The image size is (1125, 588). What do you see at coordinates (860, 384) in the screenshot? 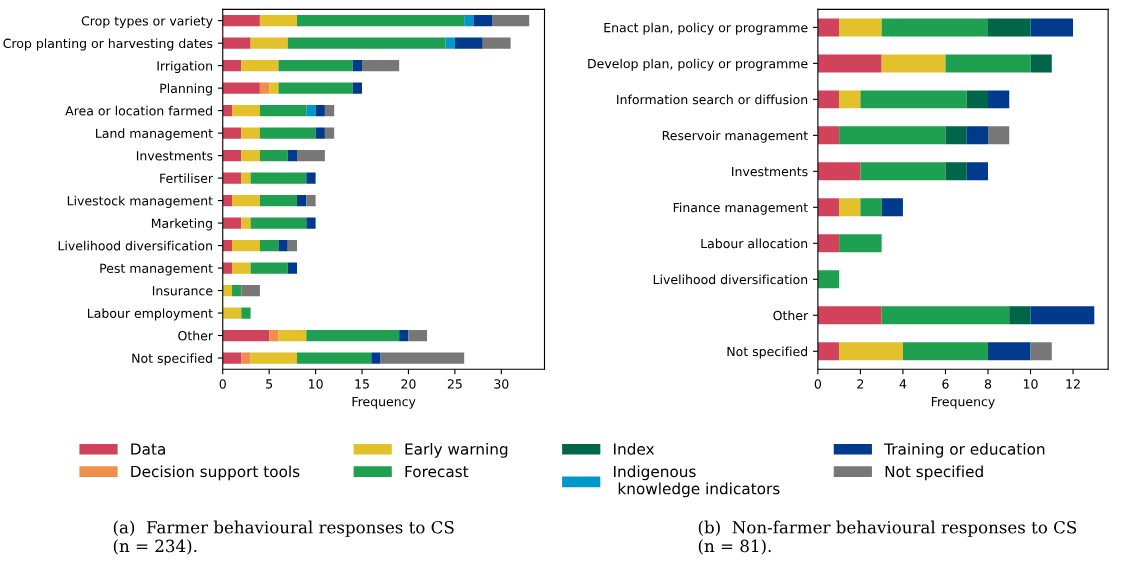
I see `x-tick-label: 2` at bounding box center [860, 384].